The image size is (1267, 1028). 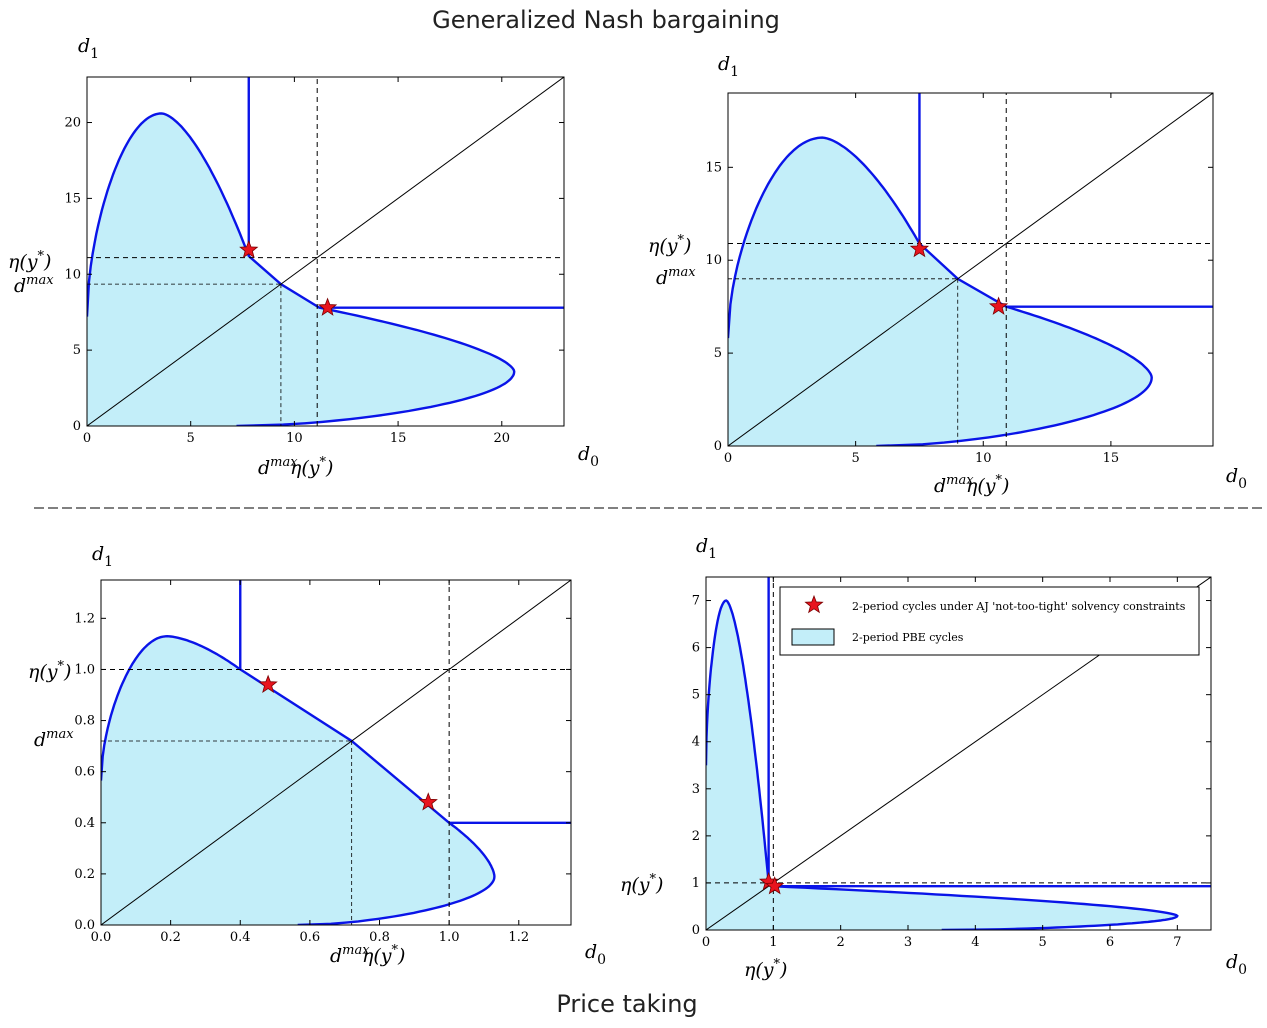 I want to click on y-tick-label: 7, so click(x=696, y=601).